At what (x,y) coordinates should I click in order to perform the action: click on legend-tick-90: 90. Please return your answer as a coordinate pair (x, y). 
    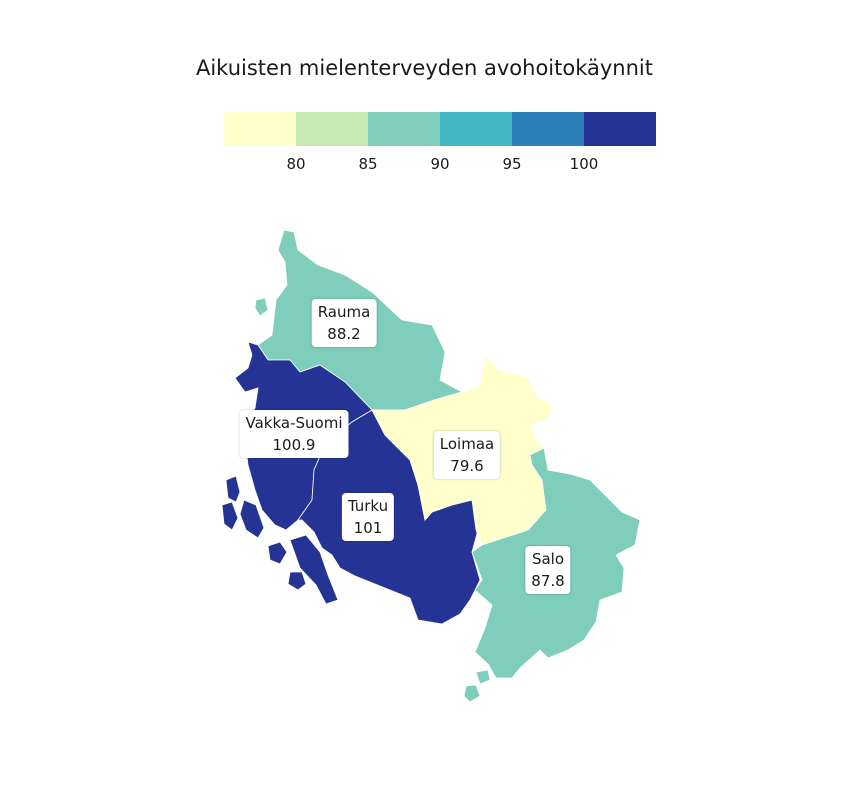
    Looking at the image, I should click on (440, 164).